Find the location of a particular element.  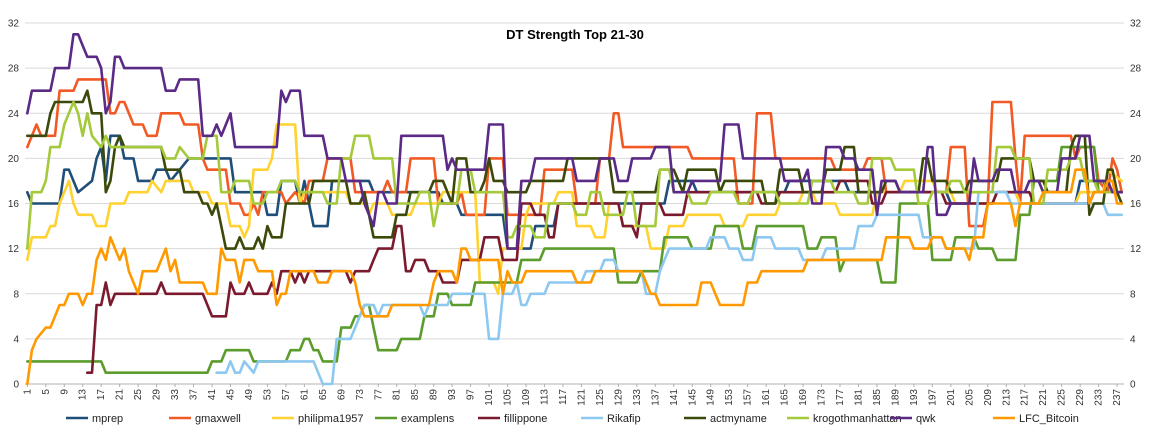

x-tick-label: 121 is located at coordinates (581, 397).